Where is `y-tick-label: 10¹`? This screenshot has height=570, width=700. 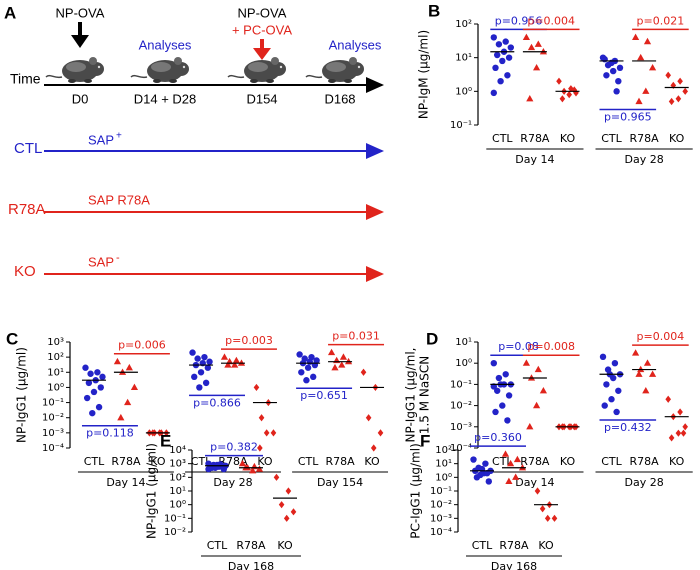
y-tick-label: 10¹ is located at coordinates (463, 58).